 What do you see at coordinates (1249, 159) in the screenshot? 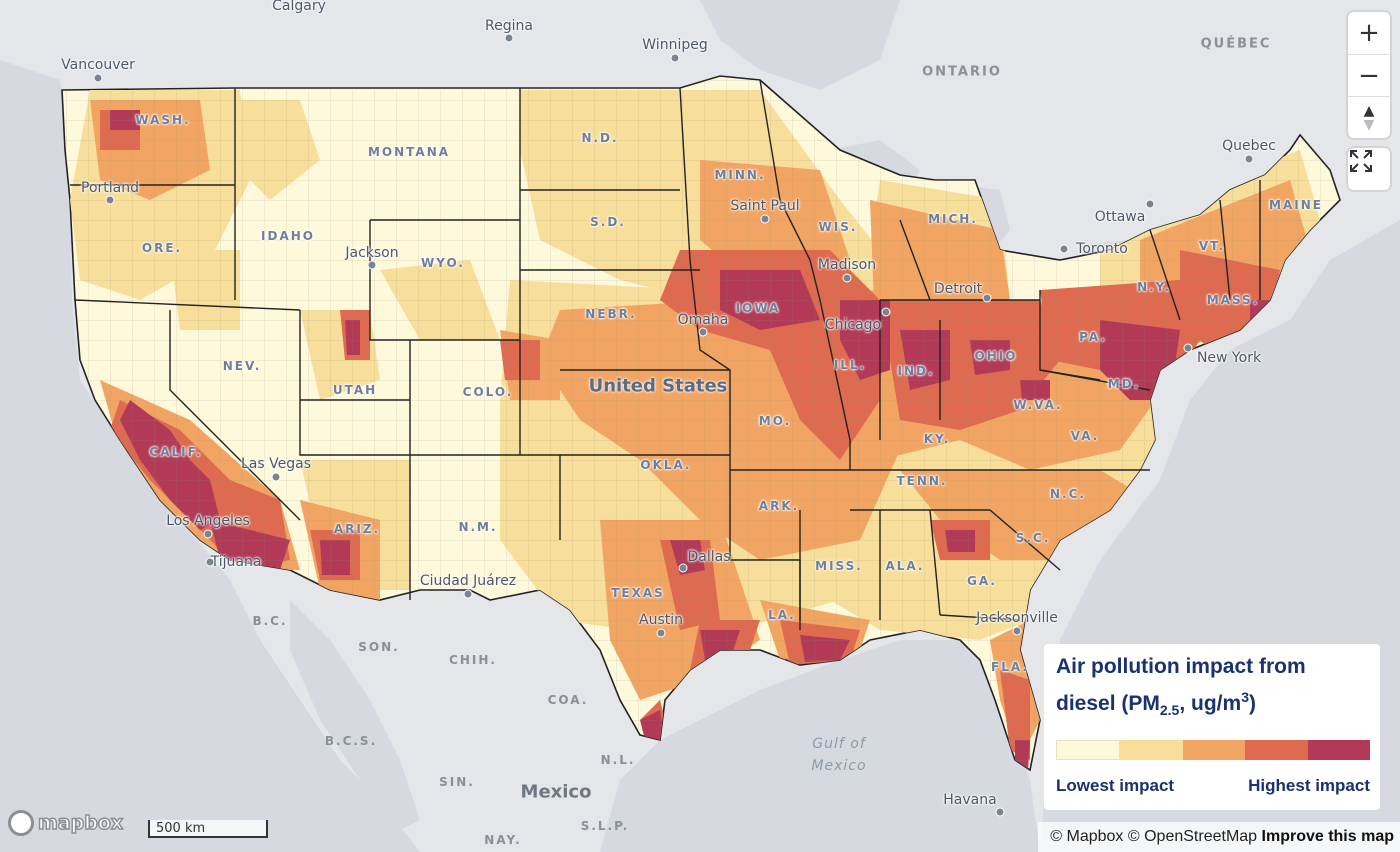
I see `city-dot-quebec` at bounding box center [1249, 159].